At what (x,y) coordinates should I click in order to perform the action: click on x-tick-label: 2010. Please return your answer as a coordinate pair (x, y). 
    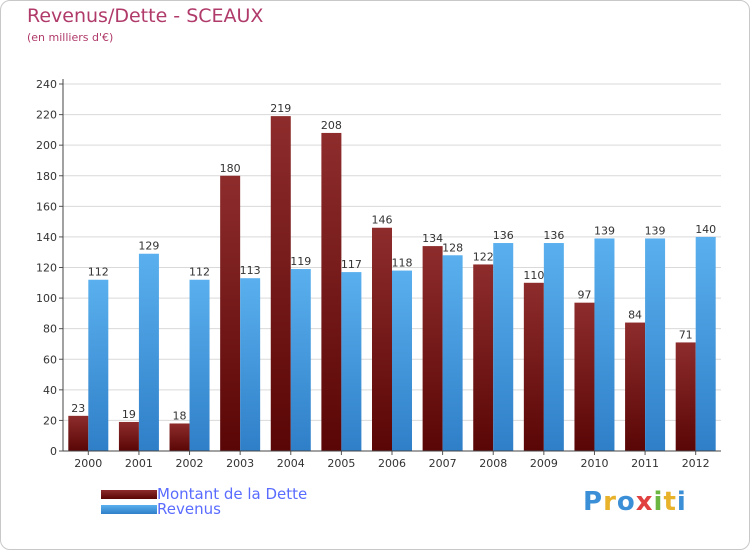
    Looking at the image, I should click on (594, 463).